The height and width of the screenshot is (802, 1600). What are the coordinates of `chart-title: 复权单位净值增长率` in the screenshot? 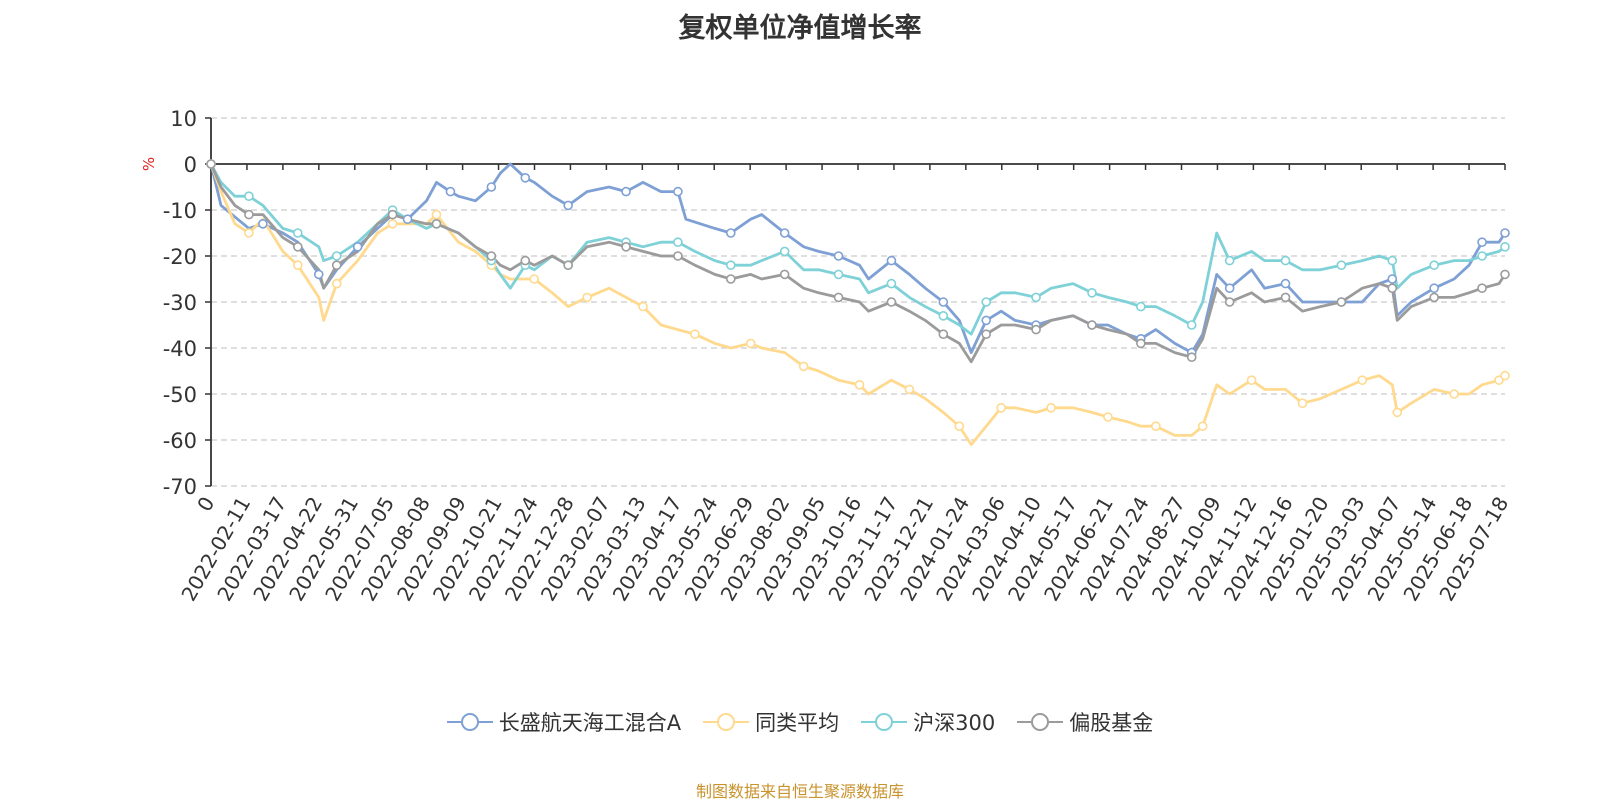 It's located at (800, 28).